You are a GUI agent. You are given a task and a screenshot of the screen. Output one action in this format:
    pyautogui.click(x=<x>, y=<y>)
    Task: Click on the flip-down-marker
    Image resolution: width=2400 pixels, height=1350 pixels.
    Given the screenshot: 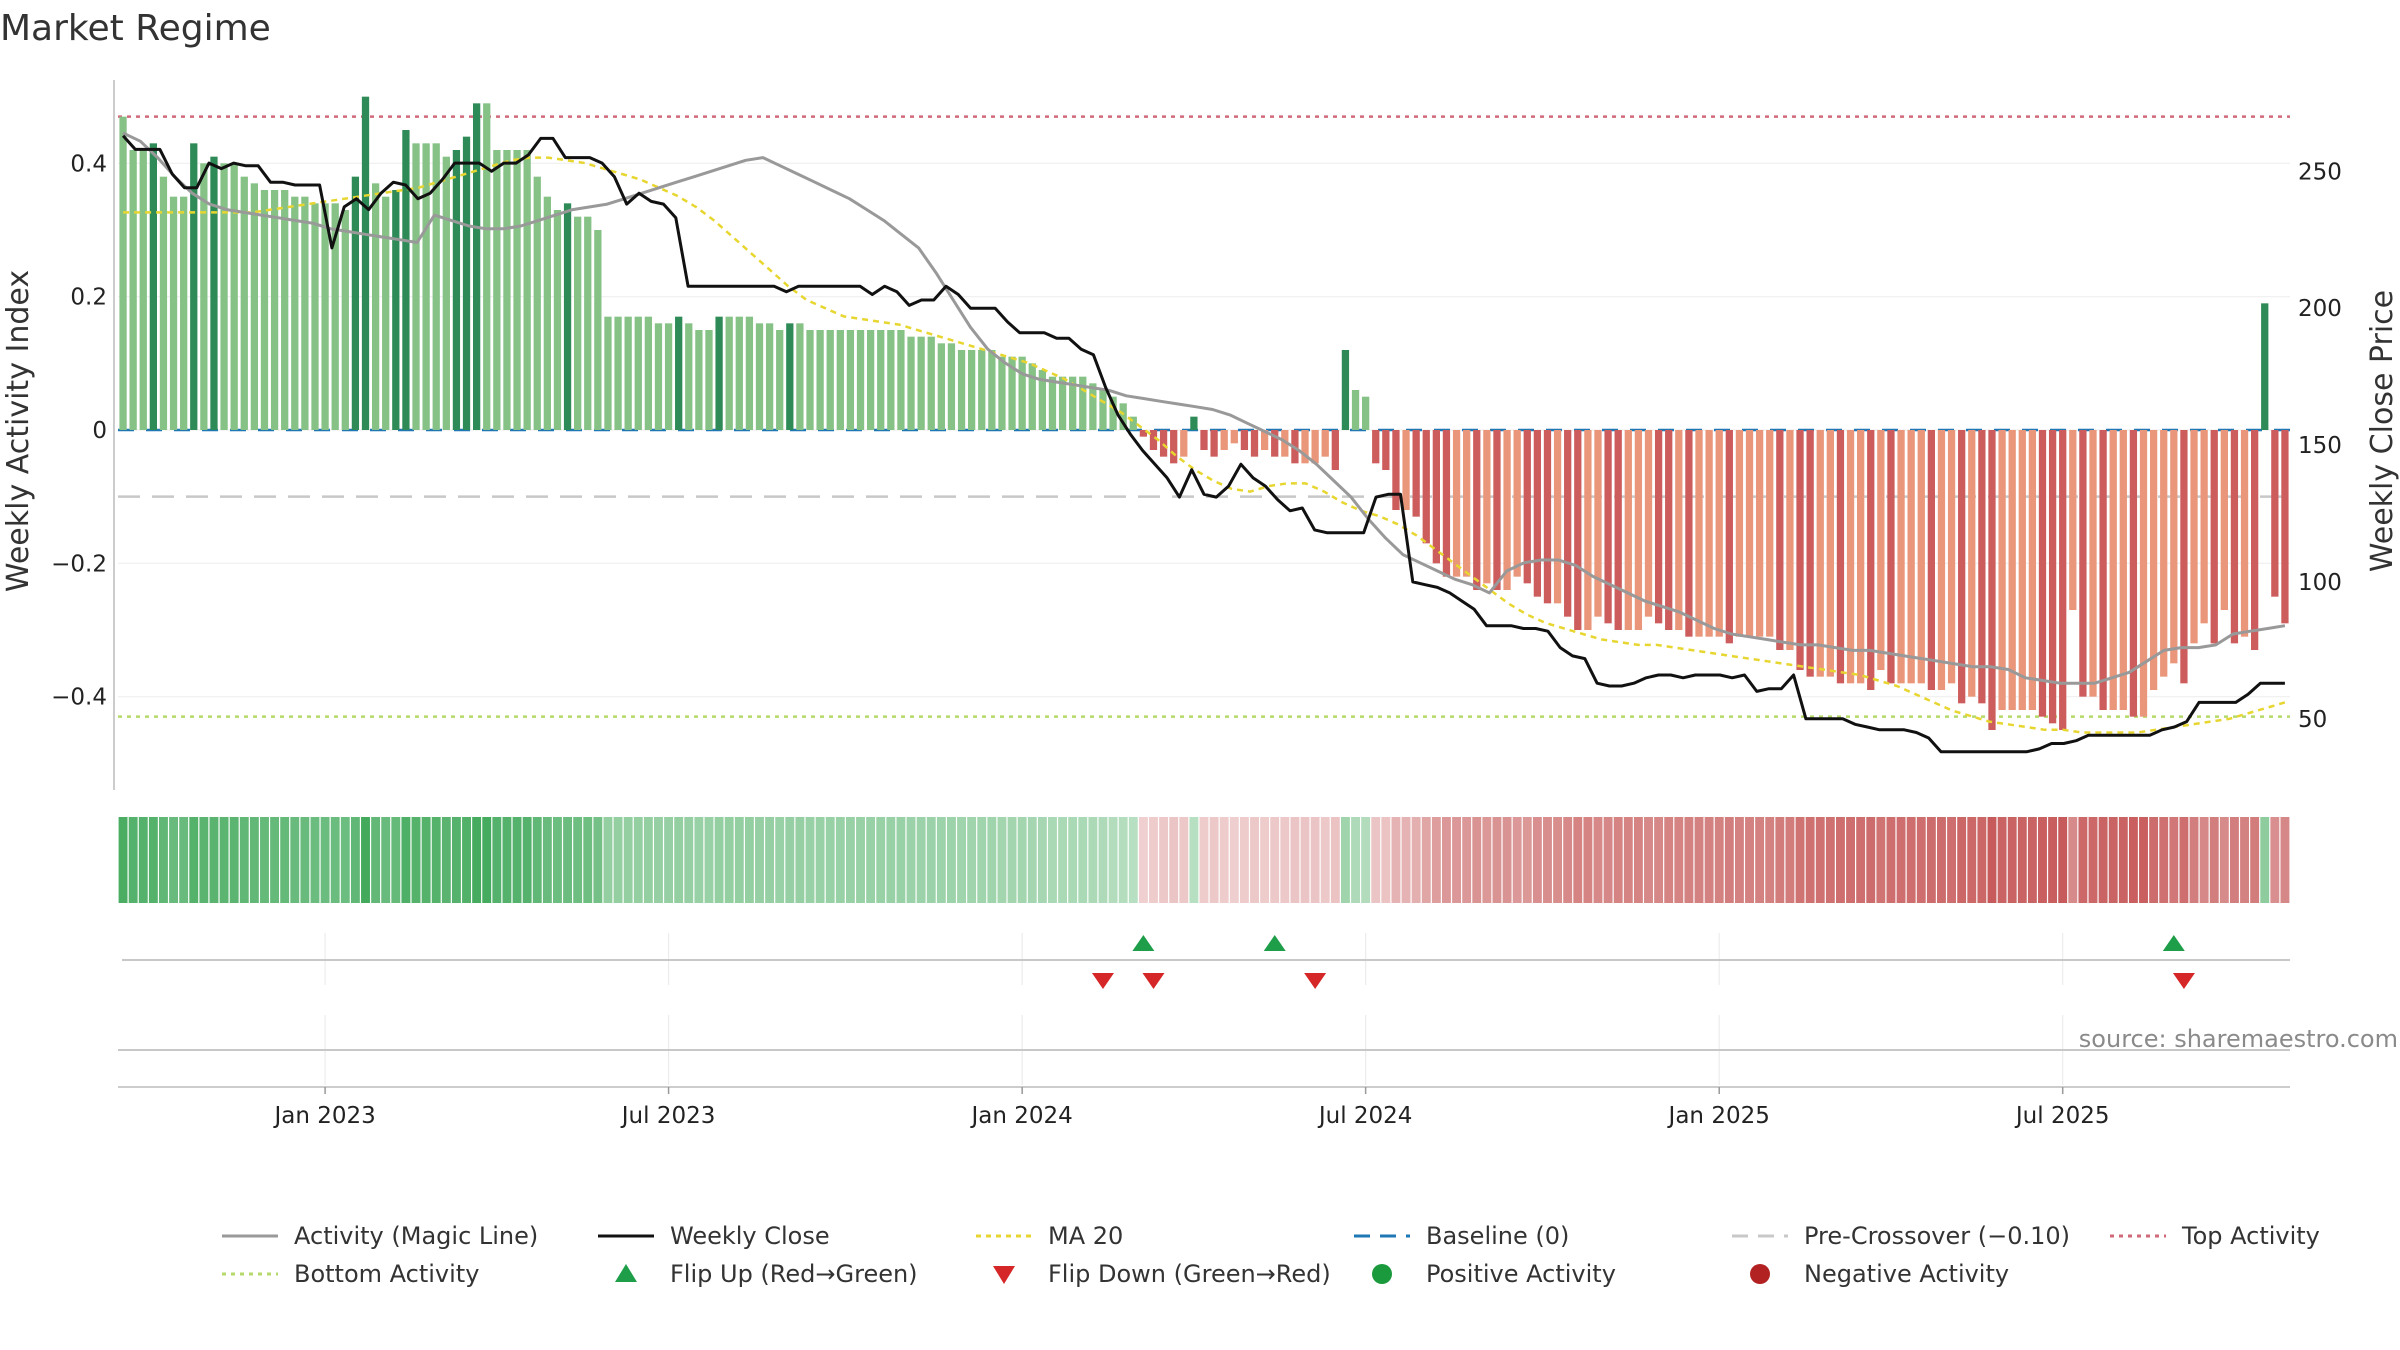 What is the action you would take?
    pyautogui.click(x=2183, y=981)
    